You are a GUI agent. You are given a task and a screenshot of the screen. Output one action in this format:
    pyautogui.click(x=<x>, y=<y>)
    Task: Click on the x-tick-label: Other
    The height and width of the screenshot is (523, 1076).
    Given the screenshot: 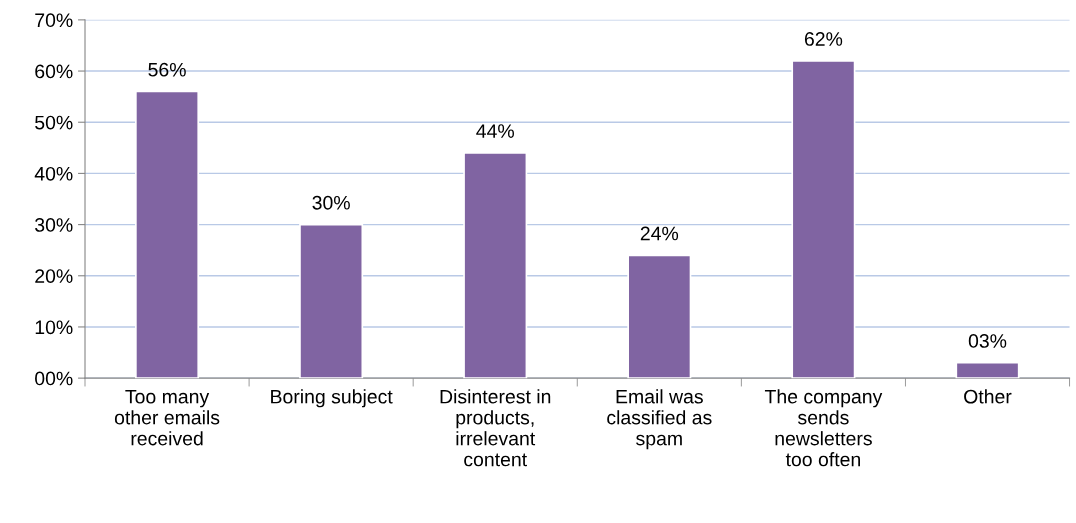 What is the action you would take?
    pyautogui.click(x=988, y=396)
    